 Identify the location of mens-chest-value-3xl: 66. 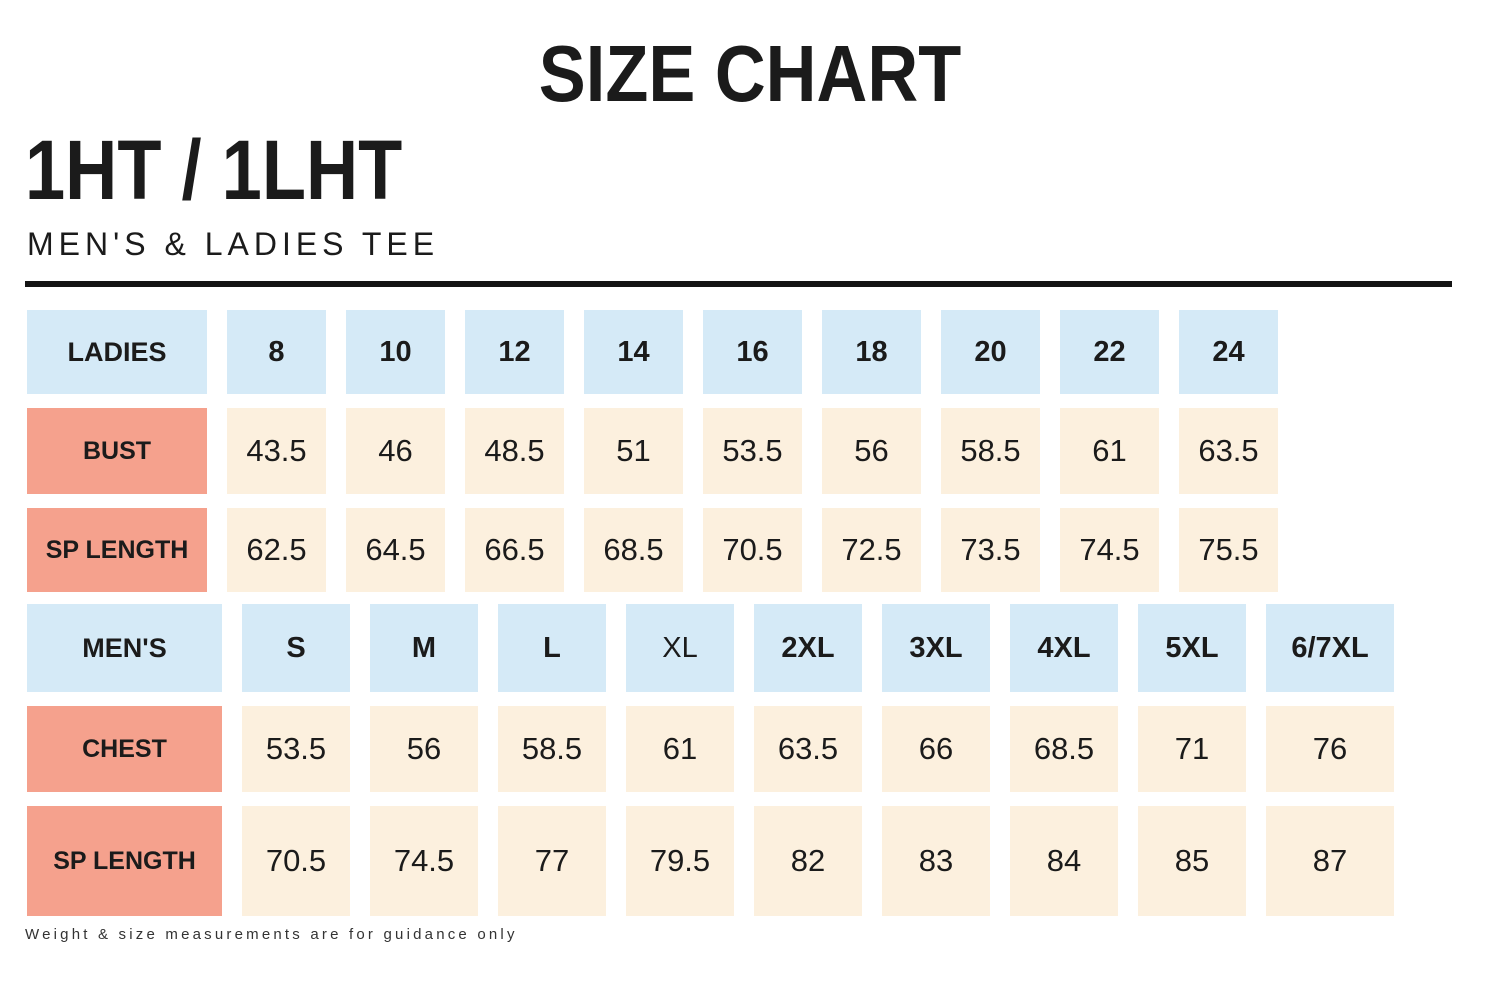
(936, 749).